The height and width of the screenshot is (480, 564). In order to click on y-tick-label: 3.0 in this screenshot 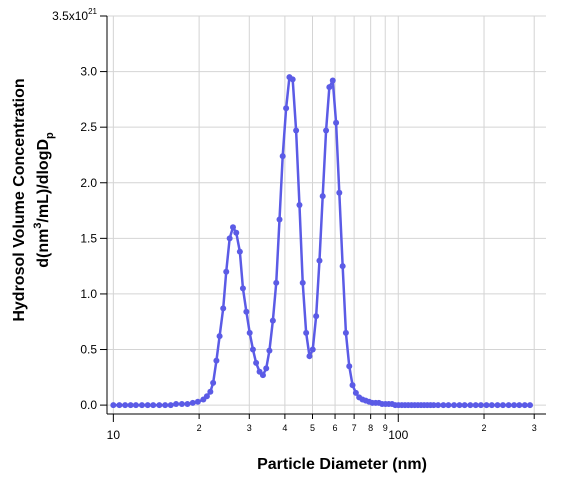, I will do `click(88, 72)`.